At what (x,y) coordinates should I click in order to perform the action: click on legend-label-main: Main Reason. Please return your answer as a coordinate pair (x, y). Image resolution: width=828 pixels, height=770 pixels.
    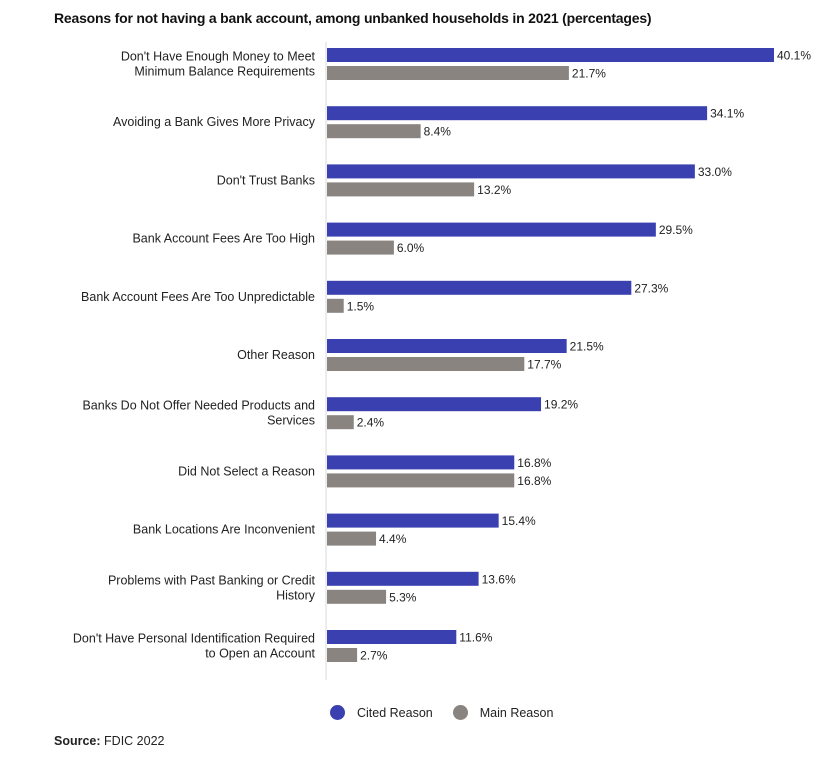
    Looking at the image, I should click on (516, 712).